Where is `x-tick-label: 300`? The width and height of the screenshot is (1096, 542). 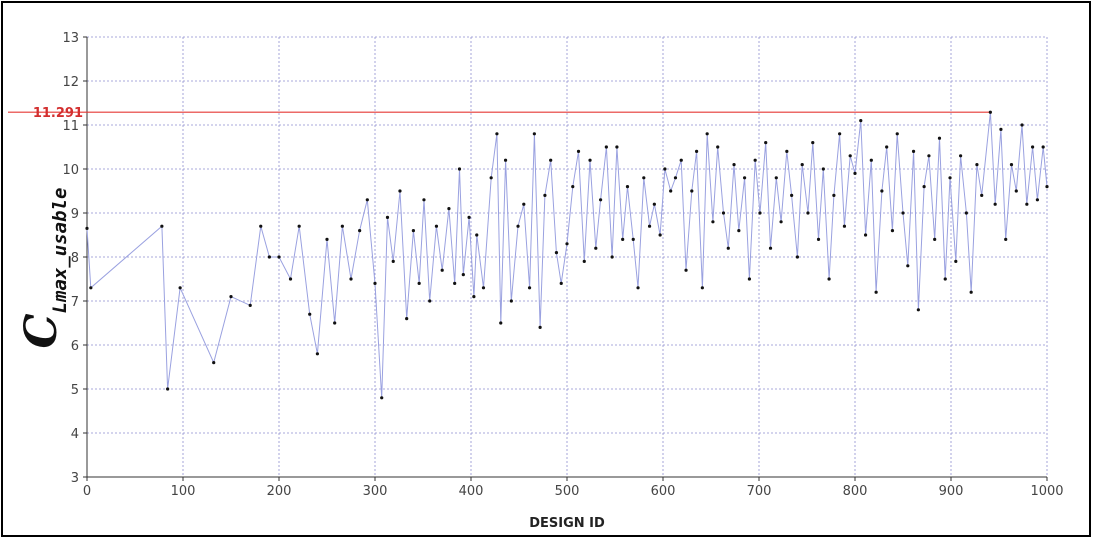
x-tick-label: 300 is located at coordinates (375, 491).